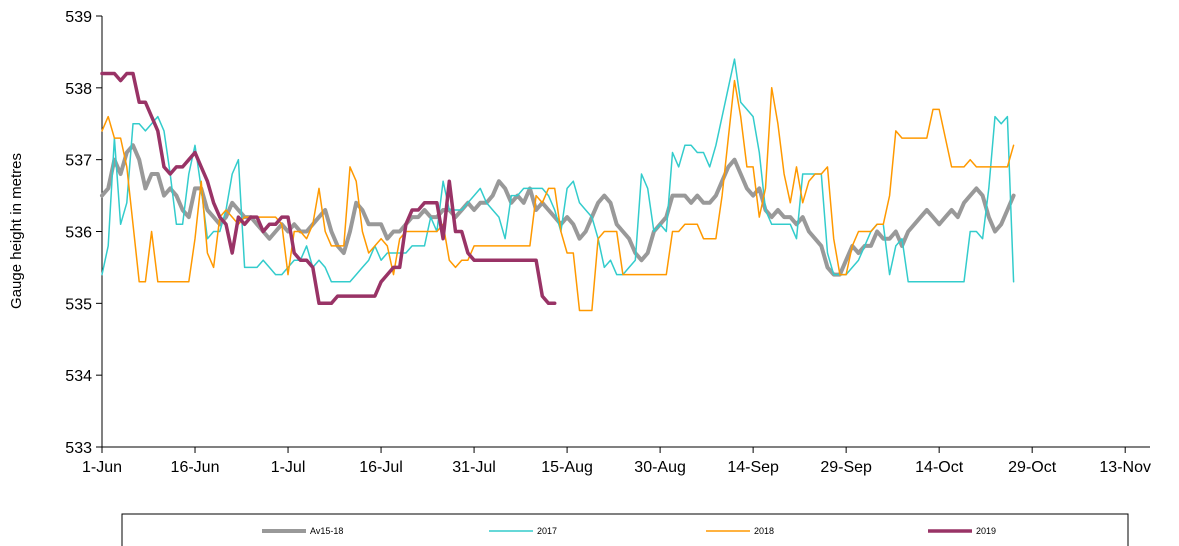  What do you see at coordinates (78, 89) in the screenshot?
I see `y-tick-label: 538` at bounding box center [78, 89].